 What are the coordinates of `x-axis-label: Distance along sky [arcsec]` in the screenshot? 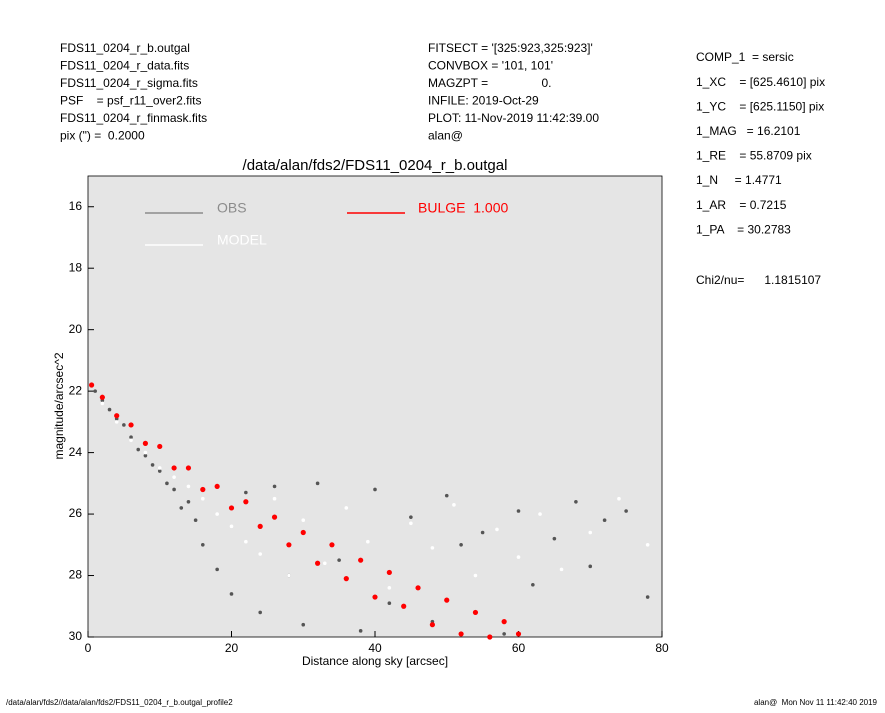 It's located at (375, 661).